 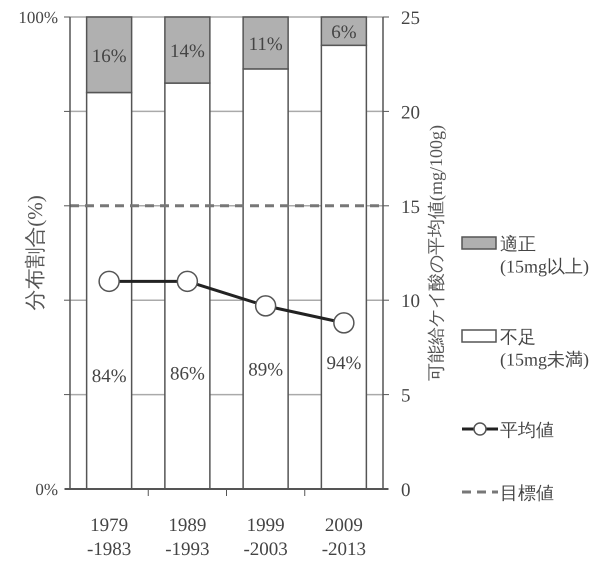 I want to click on x-tick-label: 1979 -1983, so click(x=109, y=537).